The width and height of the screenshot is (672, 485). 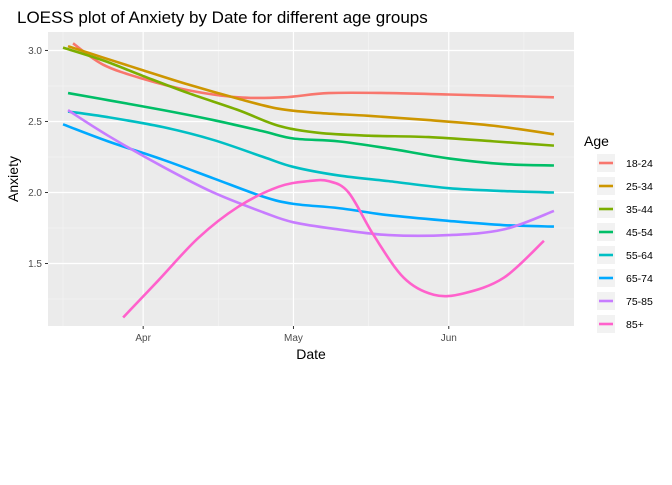 What do you see at coordinates (35, 51) in the screenshot?
I see `y-tick-label: 3.0` at bounding box center [35, 51].